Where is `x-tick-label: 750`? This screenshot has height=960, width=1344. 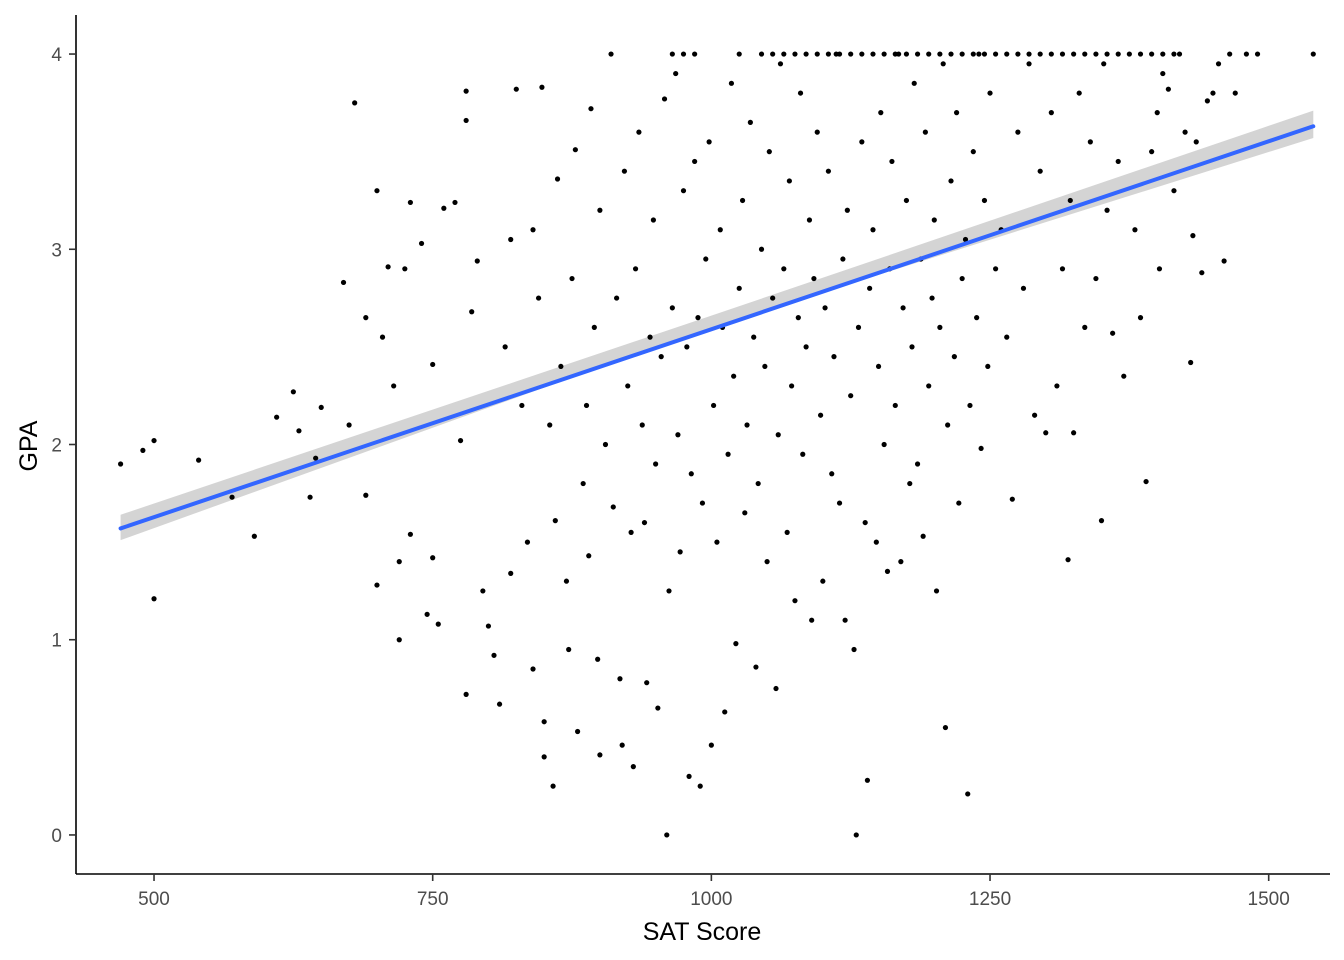 x-tick-label: 750 is located at coordinates (433, 899).